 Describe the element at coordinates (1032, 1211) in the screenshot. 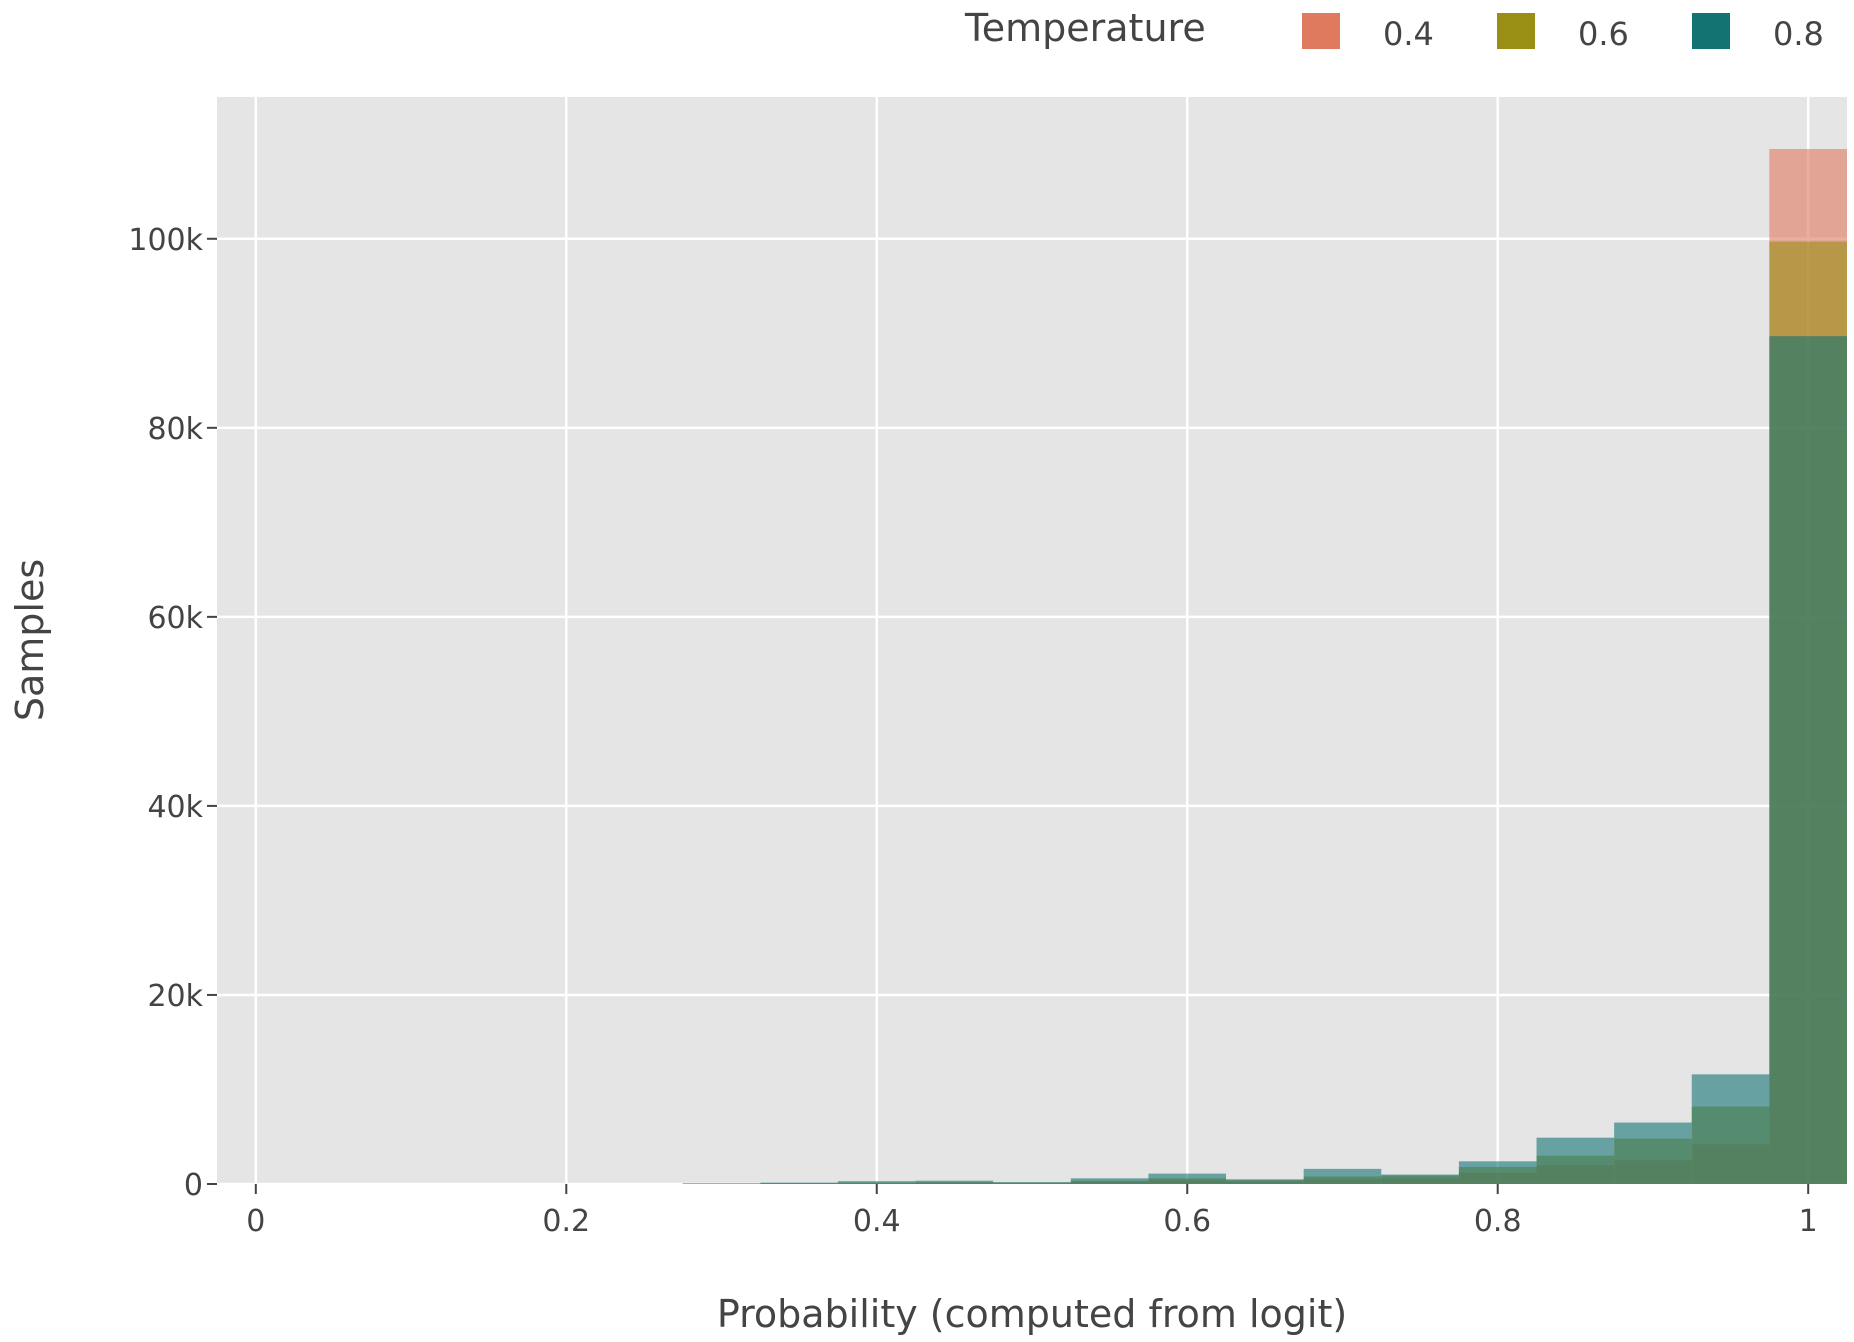

I see `x-axis: 0 0.2 0.4 0.6 0.8 1` at that location.